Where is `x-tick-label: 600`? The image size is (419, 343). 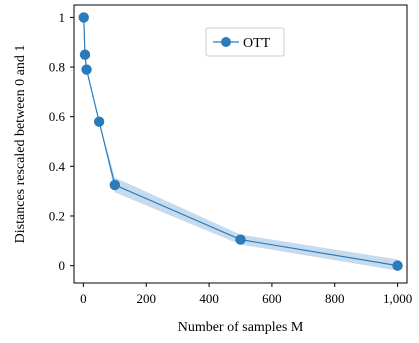 x-tick-label: 600 is located at coordinates (272, 298).